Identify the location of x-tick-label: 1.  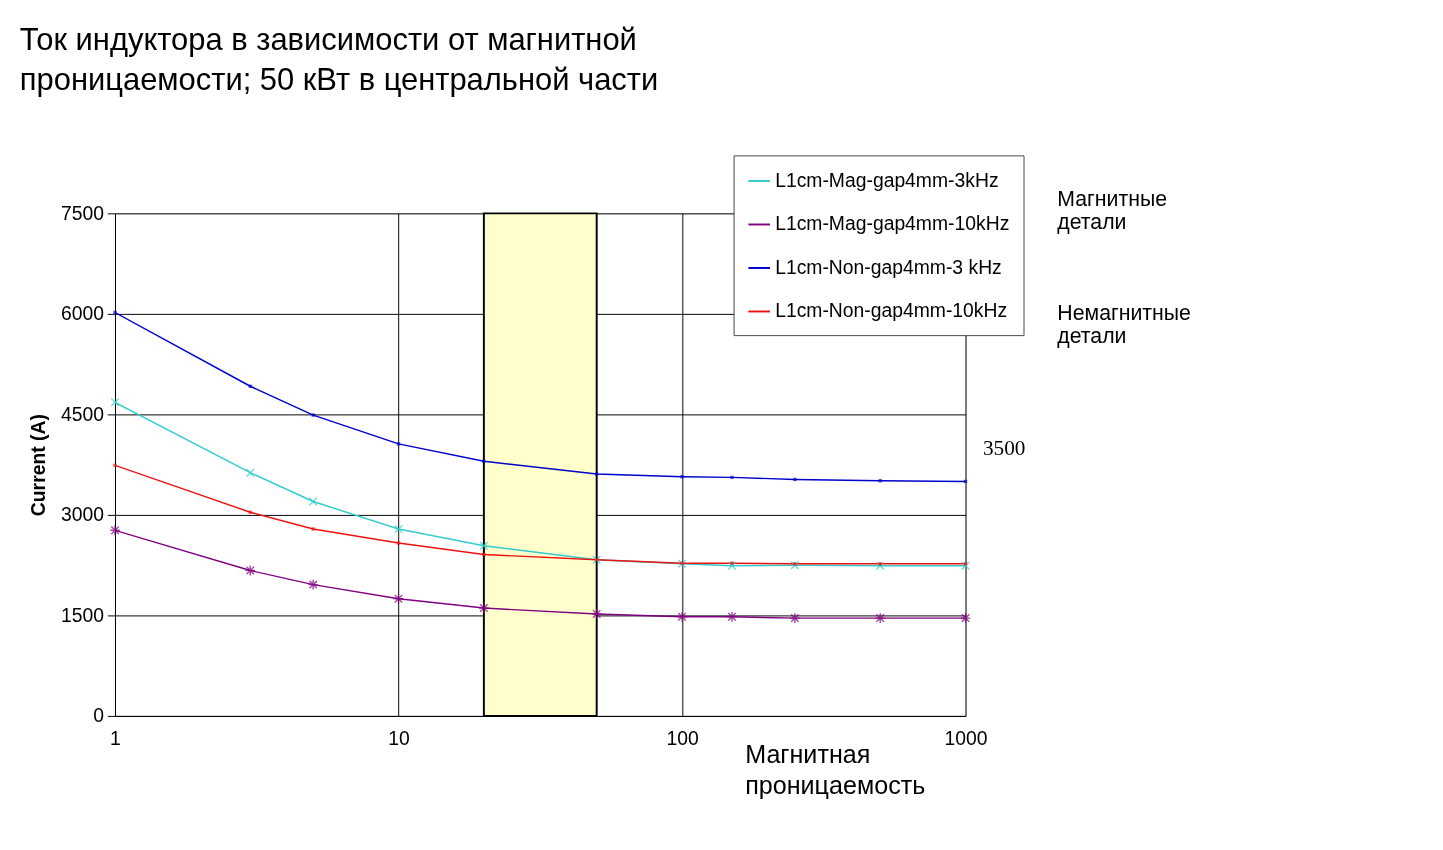
(115, 739).